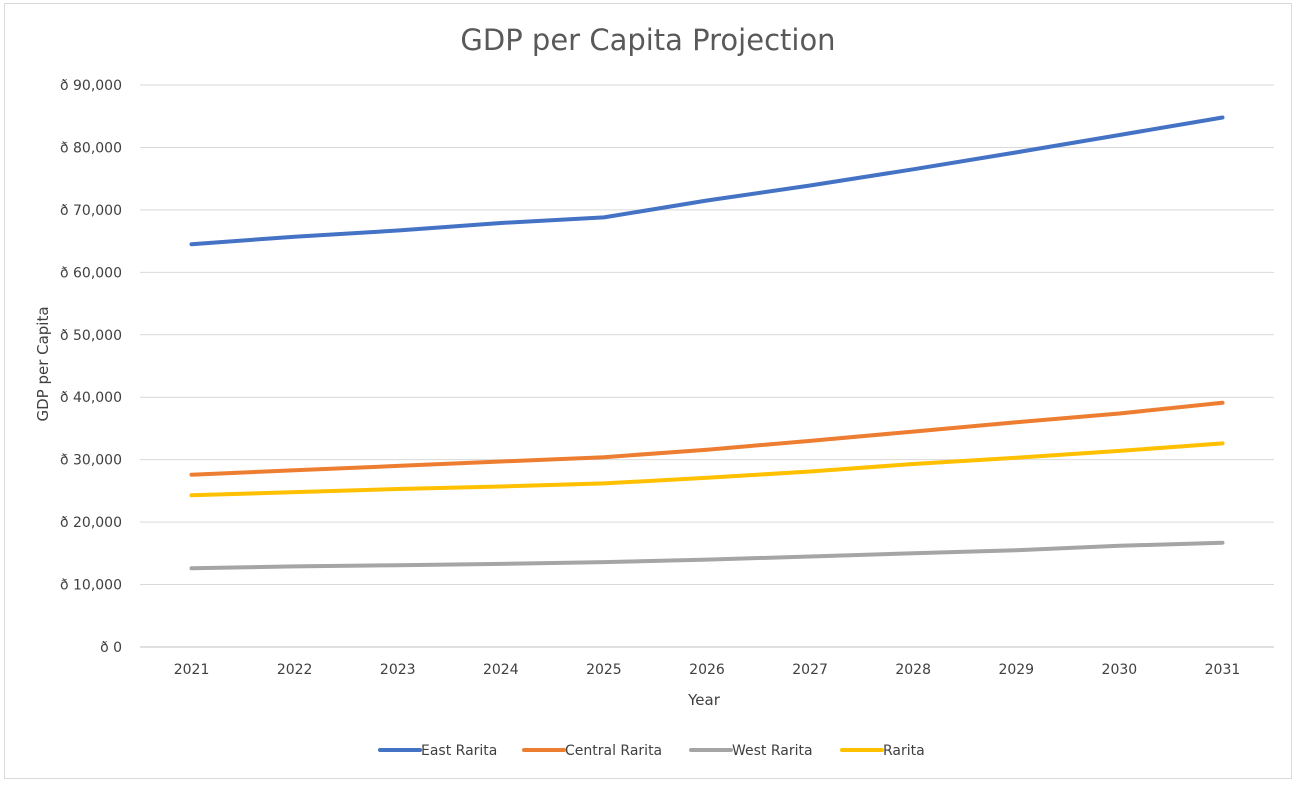 The width and height of the screenshot is (1298, 785). Describe the element at coordinates (1223, 670) in the screenshot. I see `x-tick-label: 2031` at that location.